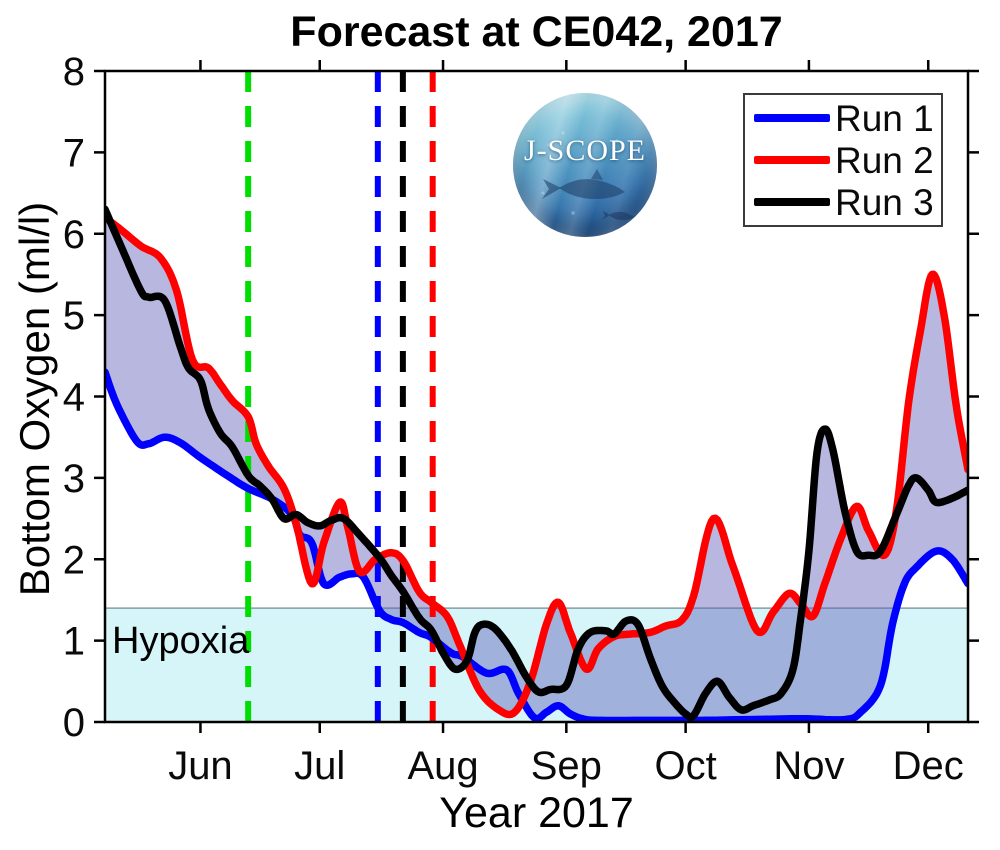 The image size is (1000, 850). I want to click on x-tick-label: Aug, so click(442, 766).